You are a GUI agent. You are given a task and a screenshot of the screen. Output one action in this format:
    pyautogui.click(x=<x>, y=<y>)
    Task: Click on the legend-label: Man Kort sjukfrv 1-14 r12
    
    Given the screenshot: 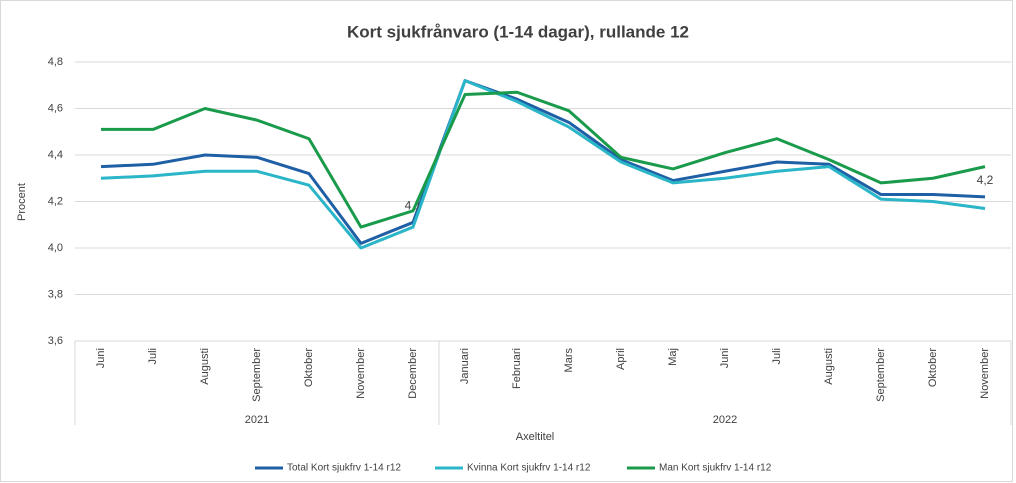 What is the action you would take?
    pyautogui.click(x=715, y=468)
    